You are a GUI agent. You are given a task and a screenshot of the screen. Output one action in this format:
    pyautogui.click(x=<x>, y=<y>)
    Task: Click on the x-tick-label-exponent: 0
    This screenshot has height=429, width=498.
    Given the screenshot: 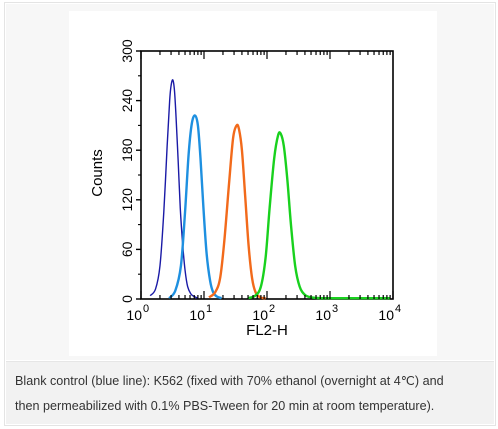 What is the action you would take?
    pyautogui.click(x=146, y=309)
    